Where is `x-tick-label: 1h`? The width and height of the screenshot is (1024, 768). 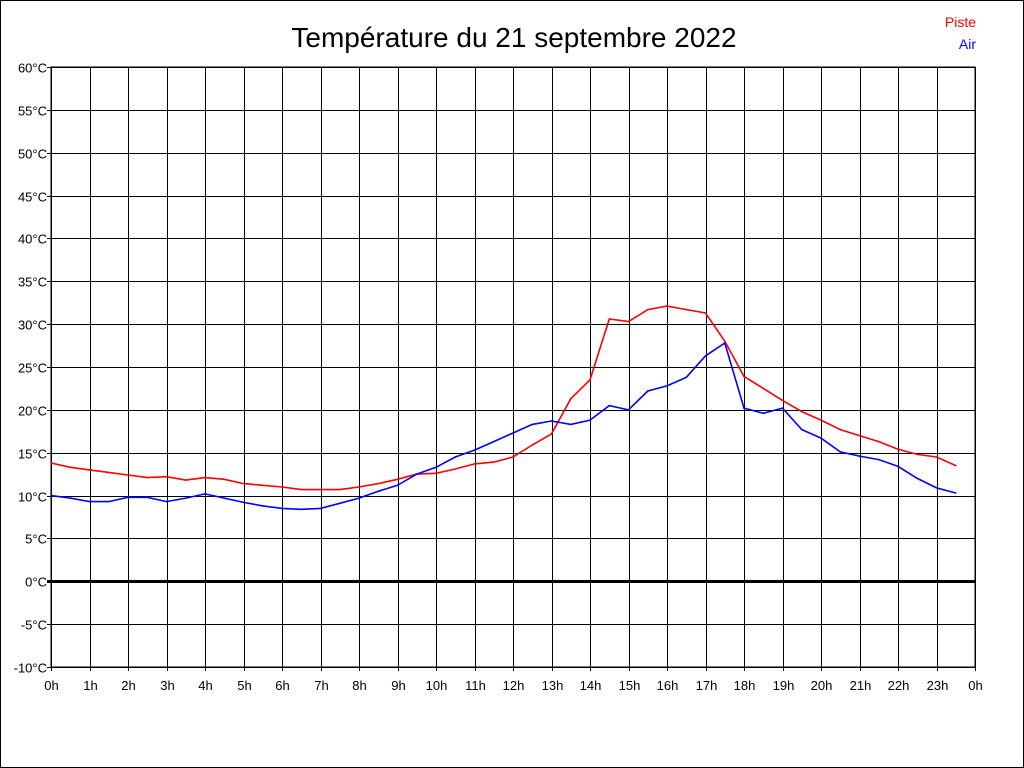 x-tick-label: 1h is located at coordinates (90, 685).